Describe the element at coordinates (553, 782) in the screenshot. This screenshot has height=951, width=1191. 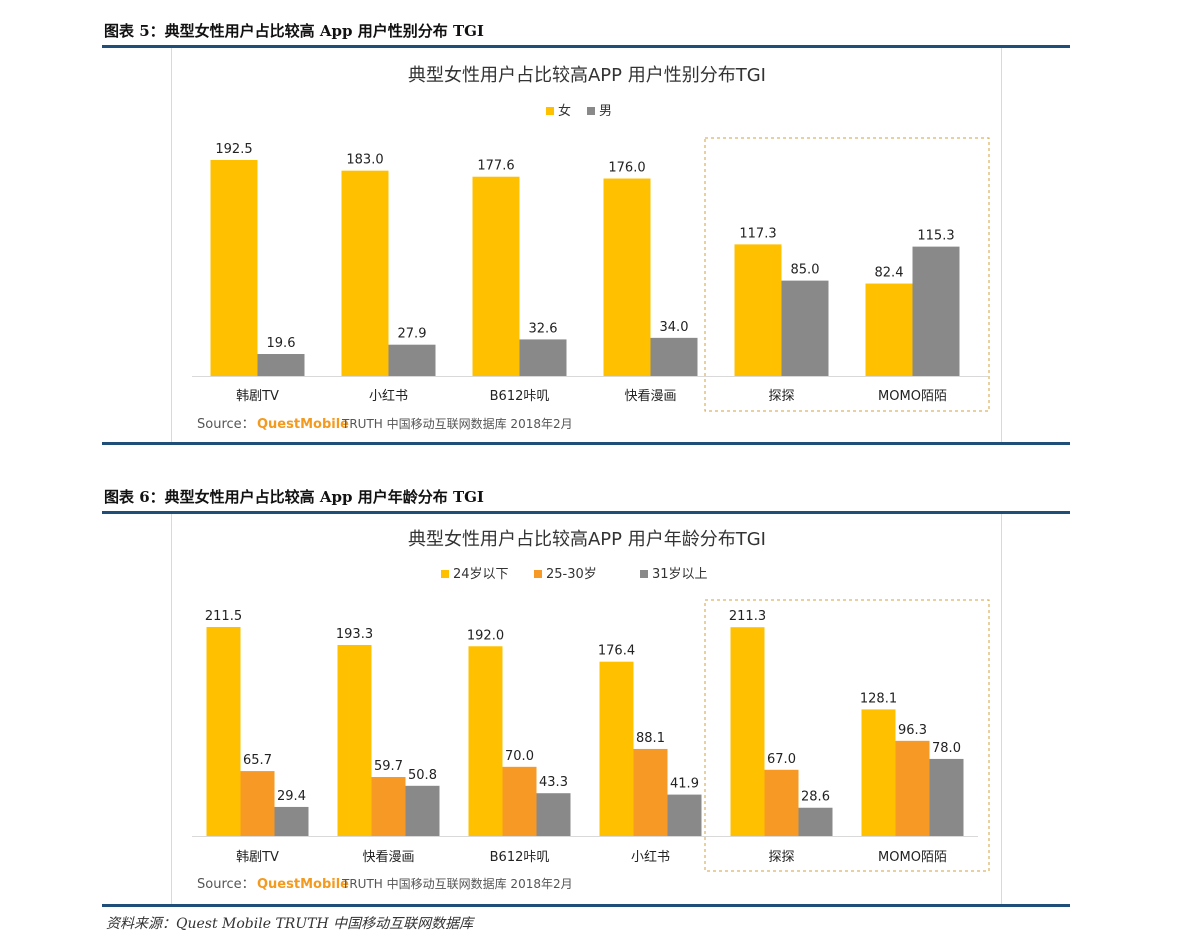
I see `data-label-2-2: 43.3` at that location.